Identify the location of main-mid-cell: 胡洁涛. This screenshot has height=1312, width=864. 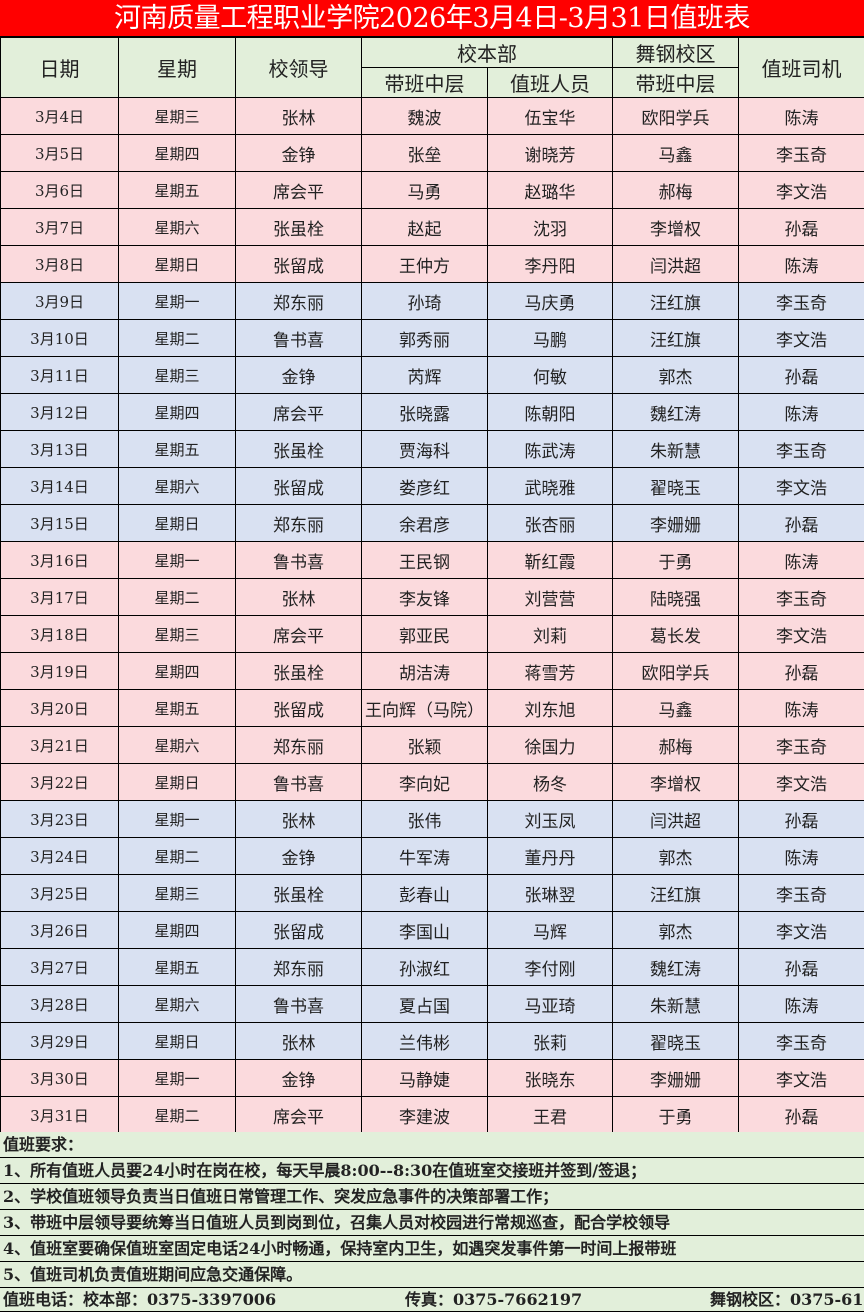
(424, 671).